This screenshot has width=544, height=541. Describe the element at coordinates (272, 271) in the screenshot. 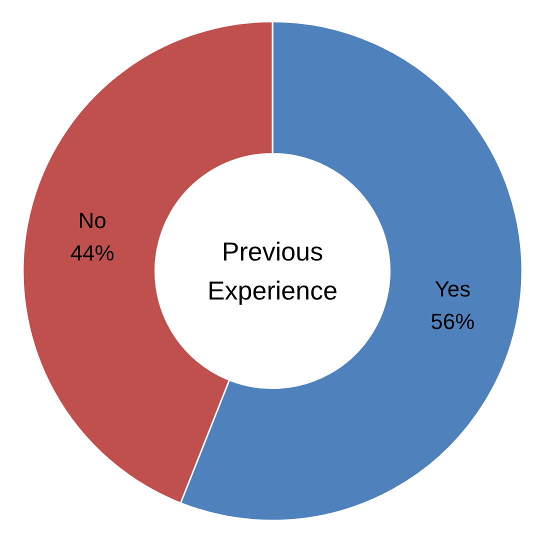

I see `text: Previous Experience` at that location.